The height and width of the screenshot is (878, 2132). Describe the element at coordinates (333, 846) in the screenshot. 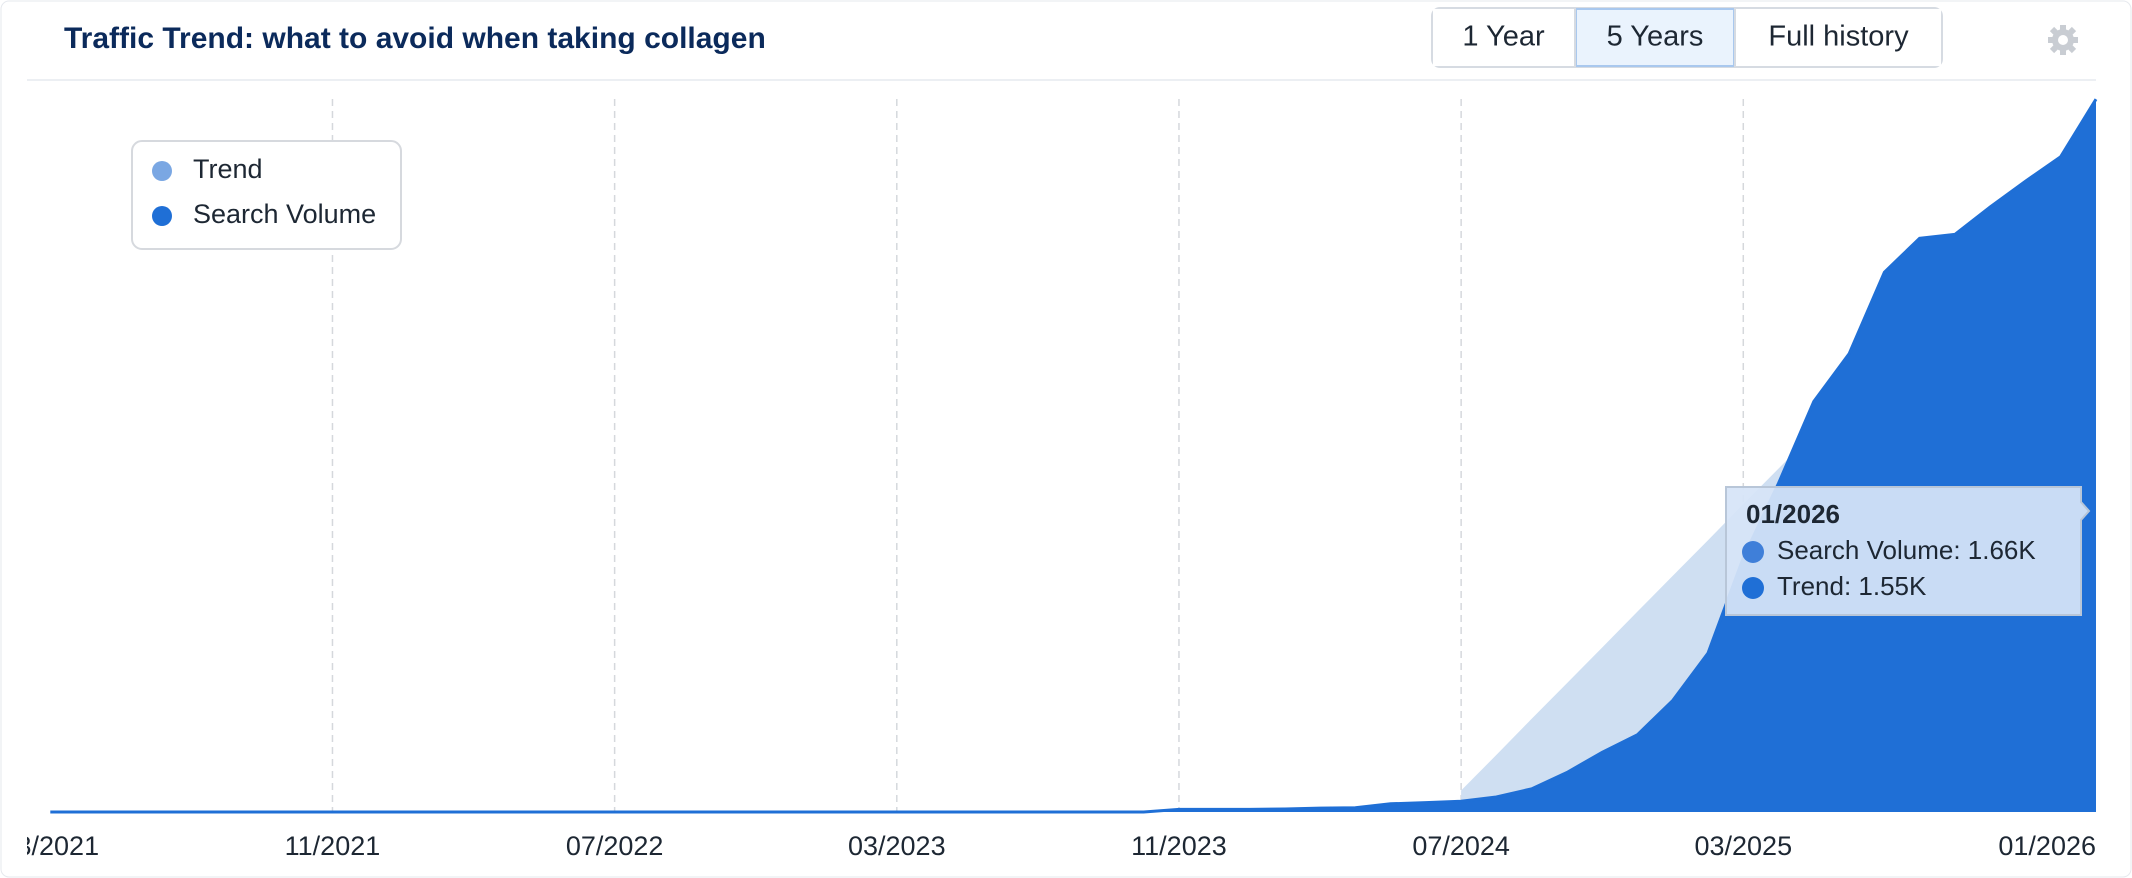

I see `x-tick-label: 11/2021` at that location.